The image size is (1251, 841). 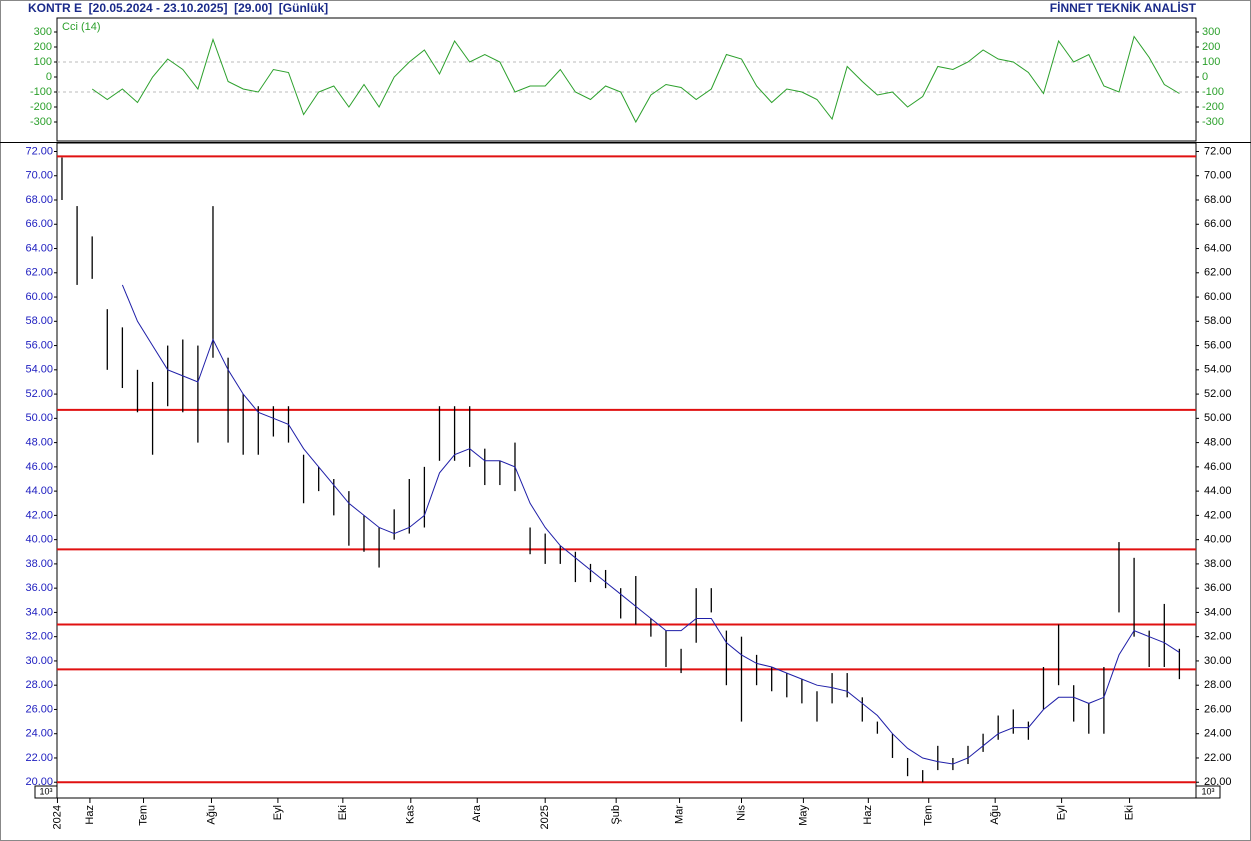 What do you see at coordinates (1123, 7) in the screenshot?
I see `header-right: FİNNET TEKNİK ANALİST` at bounding box center [1123, 7].